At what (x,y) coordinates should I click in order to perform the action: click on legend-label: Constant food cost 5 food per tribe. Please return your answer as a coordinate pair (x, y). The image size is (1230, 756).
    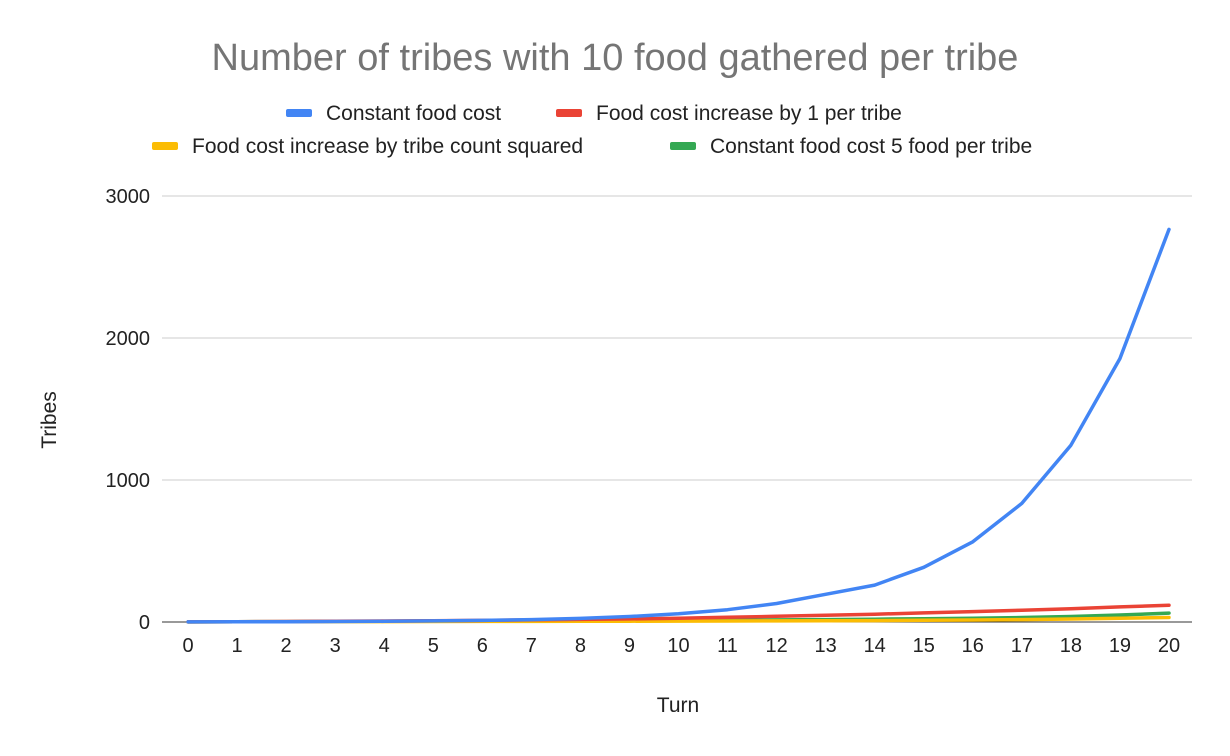
    Looking at the image, I should click on (871, 146).